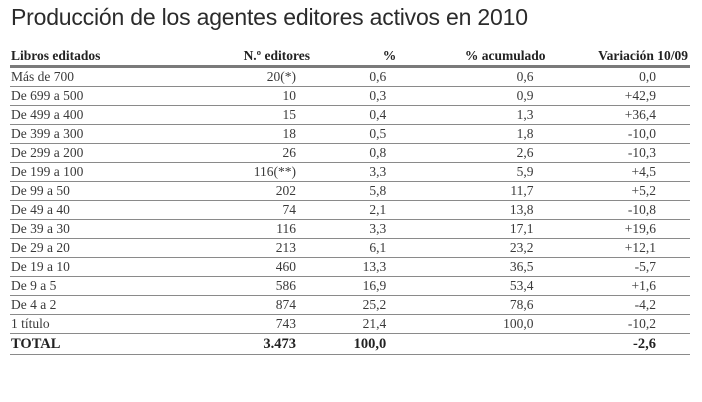  Describe the element at coordinates (356, 115) in the screenshot. I see `cell-percent: 0,4` at that location.